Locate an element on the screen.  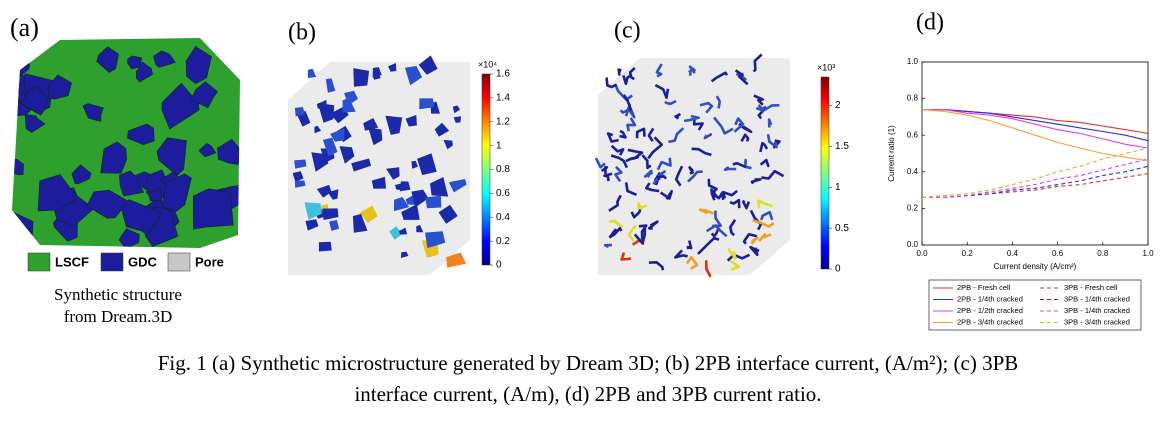
legend-label: 3PB - 3/4th cracked is located at coordinates (1097, 321).